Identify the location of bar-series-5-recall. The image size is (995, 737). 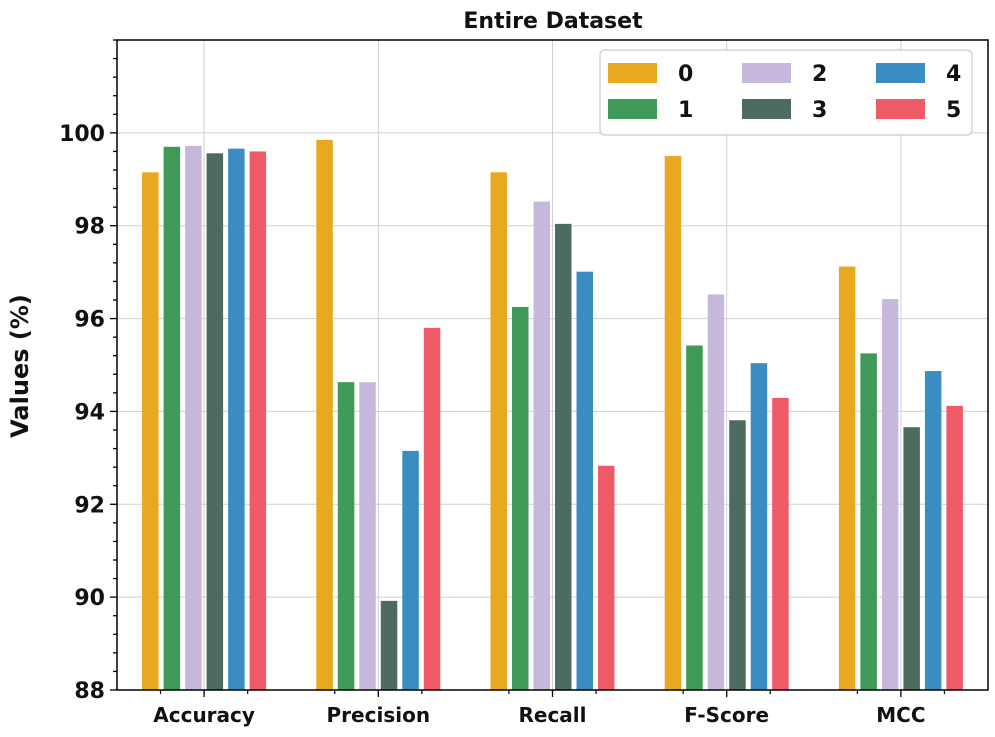
(606, 577).